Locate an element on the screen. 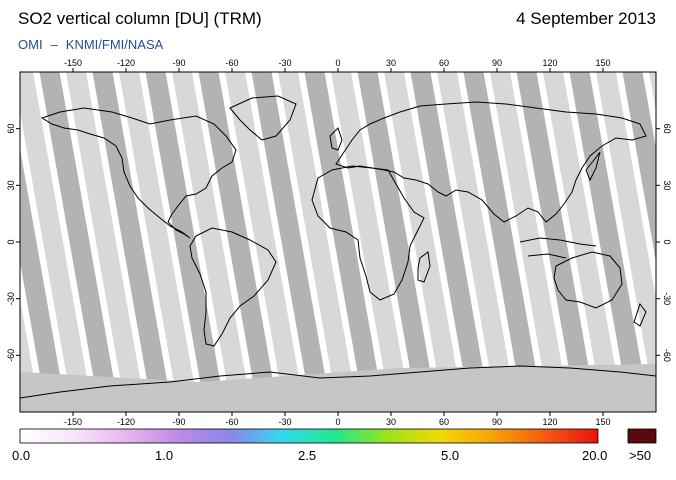  coastline-africa is located at coordinates (368, 233).